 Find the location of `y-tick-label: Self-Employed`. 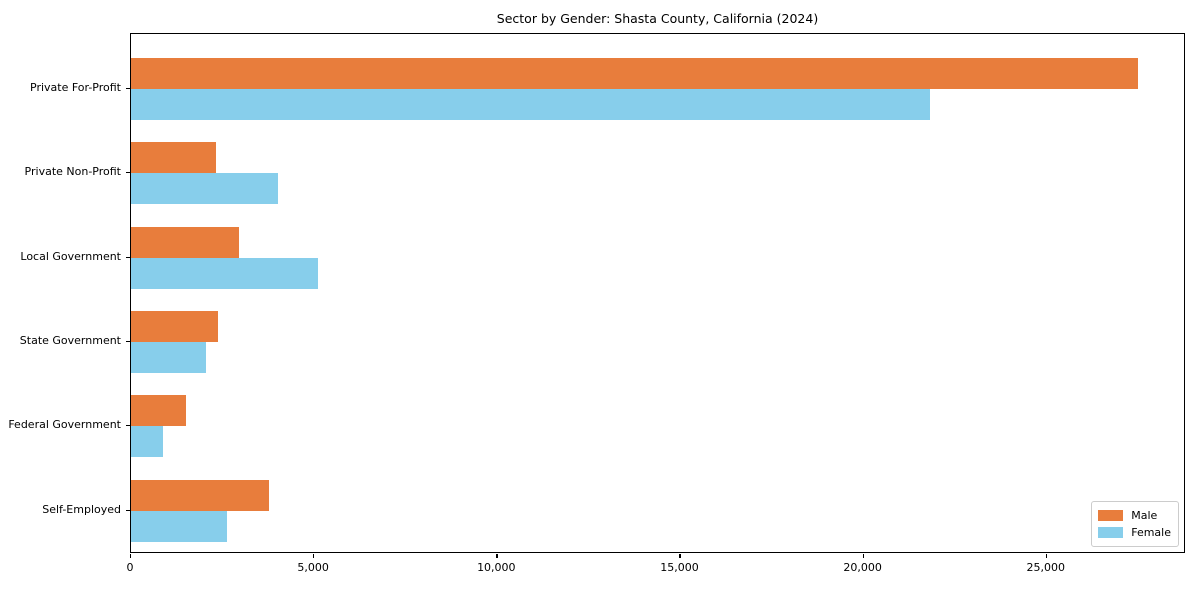

y-tick-label: Self-Employed is located at coordinates (81, 509).